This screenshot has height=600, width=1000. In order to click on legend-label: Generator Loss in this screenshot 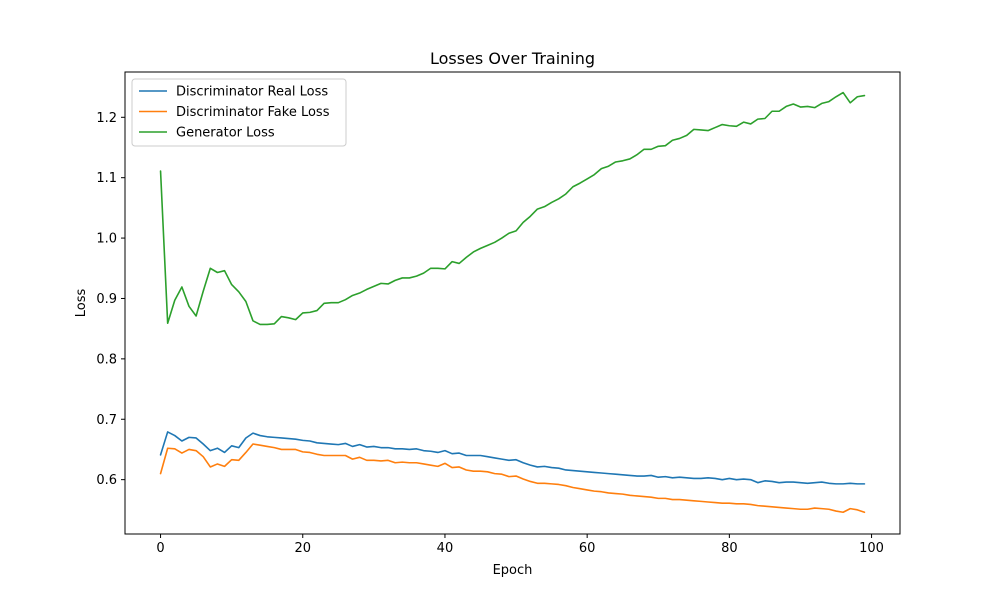, I will do `click(225, 133)`.